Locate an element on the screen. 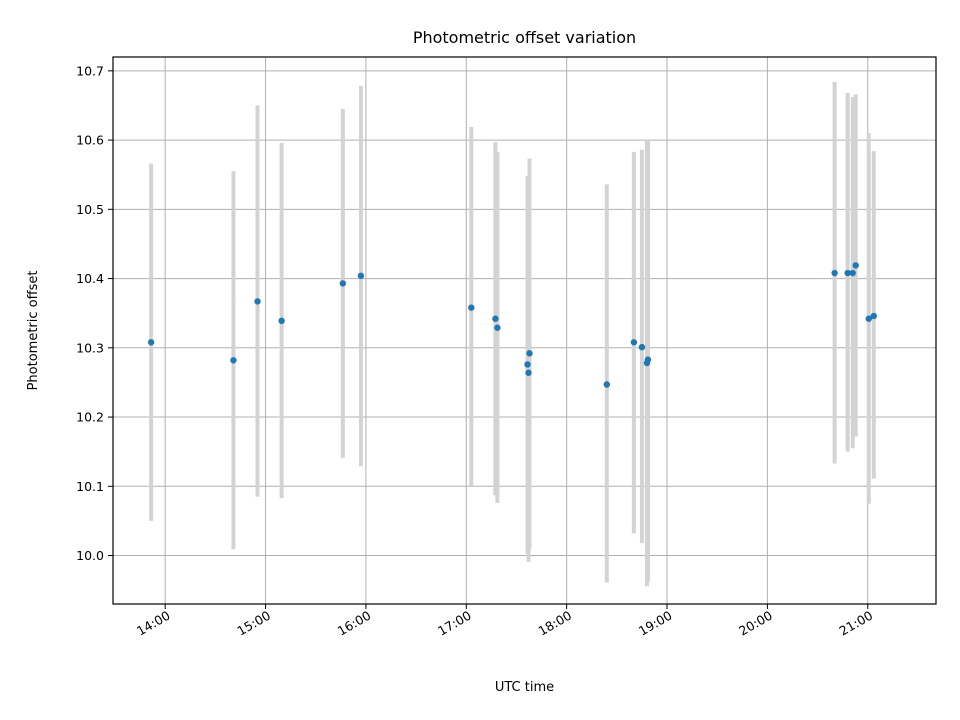  y-axis-ticks: 10.0 10.1 10.2 10.3 10.4 10.5 10.6 10.7 is located at coordinates (94, 313).